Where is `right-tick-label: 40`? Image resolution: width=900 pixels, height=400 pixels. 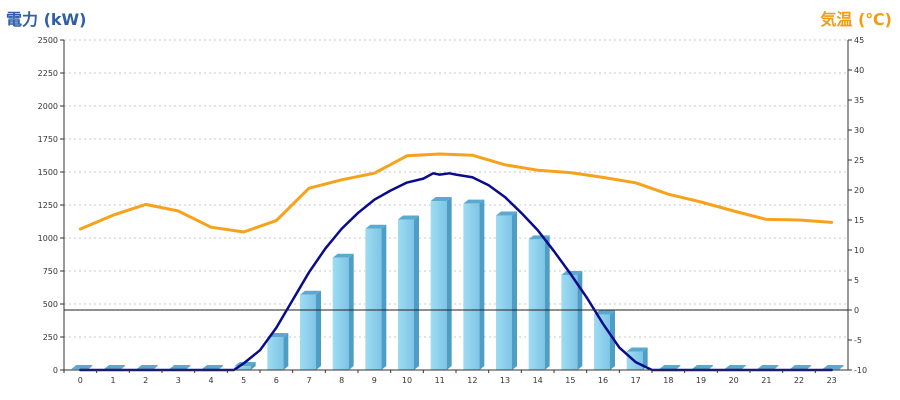
right-tick-label: 40 is located at coordinates (859, 70).